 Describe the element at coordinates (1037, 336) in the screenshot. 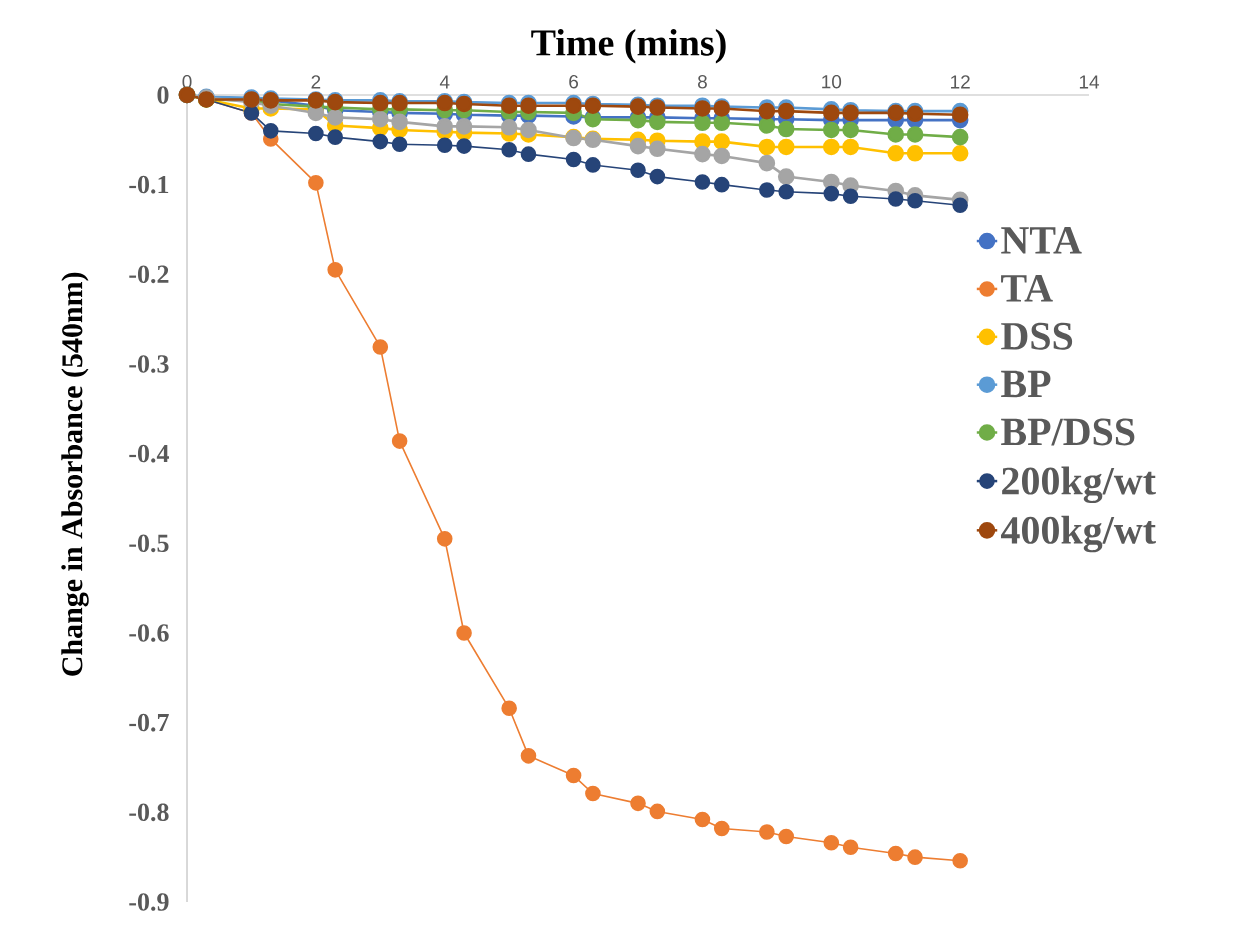

I see `legend-label: DSS` at that location.